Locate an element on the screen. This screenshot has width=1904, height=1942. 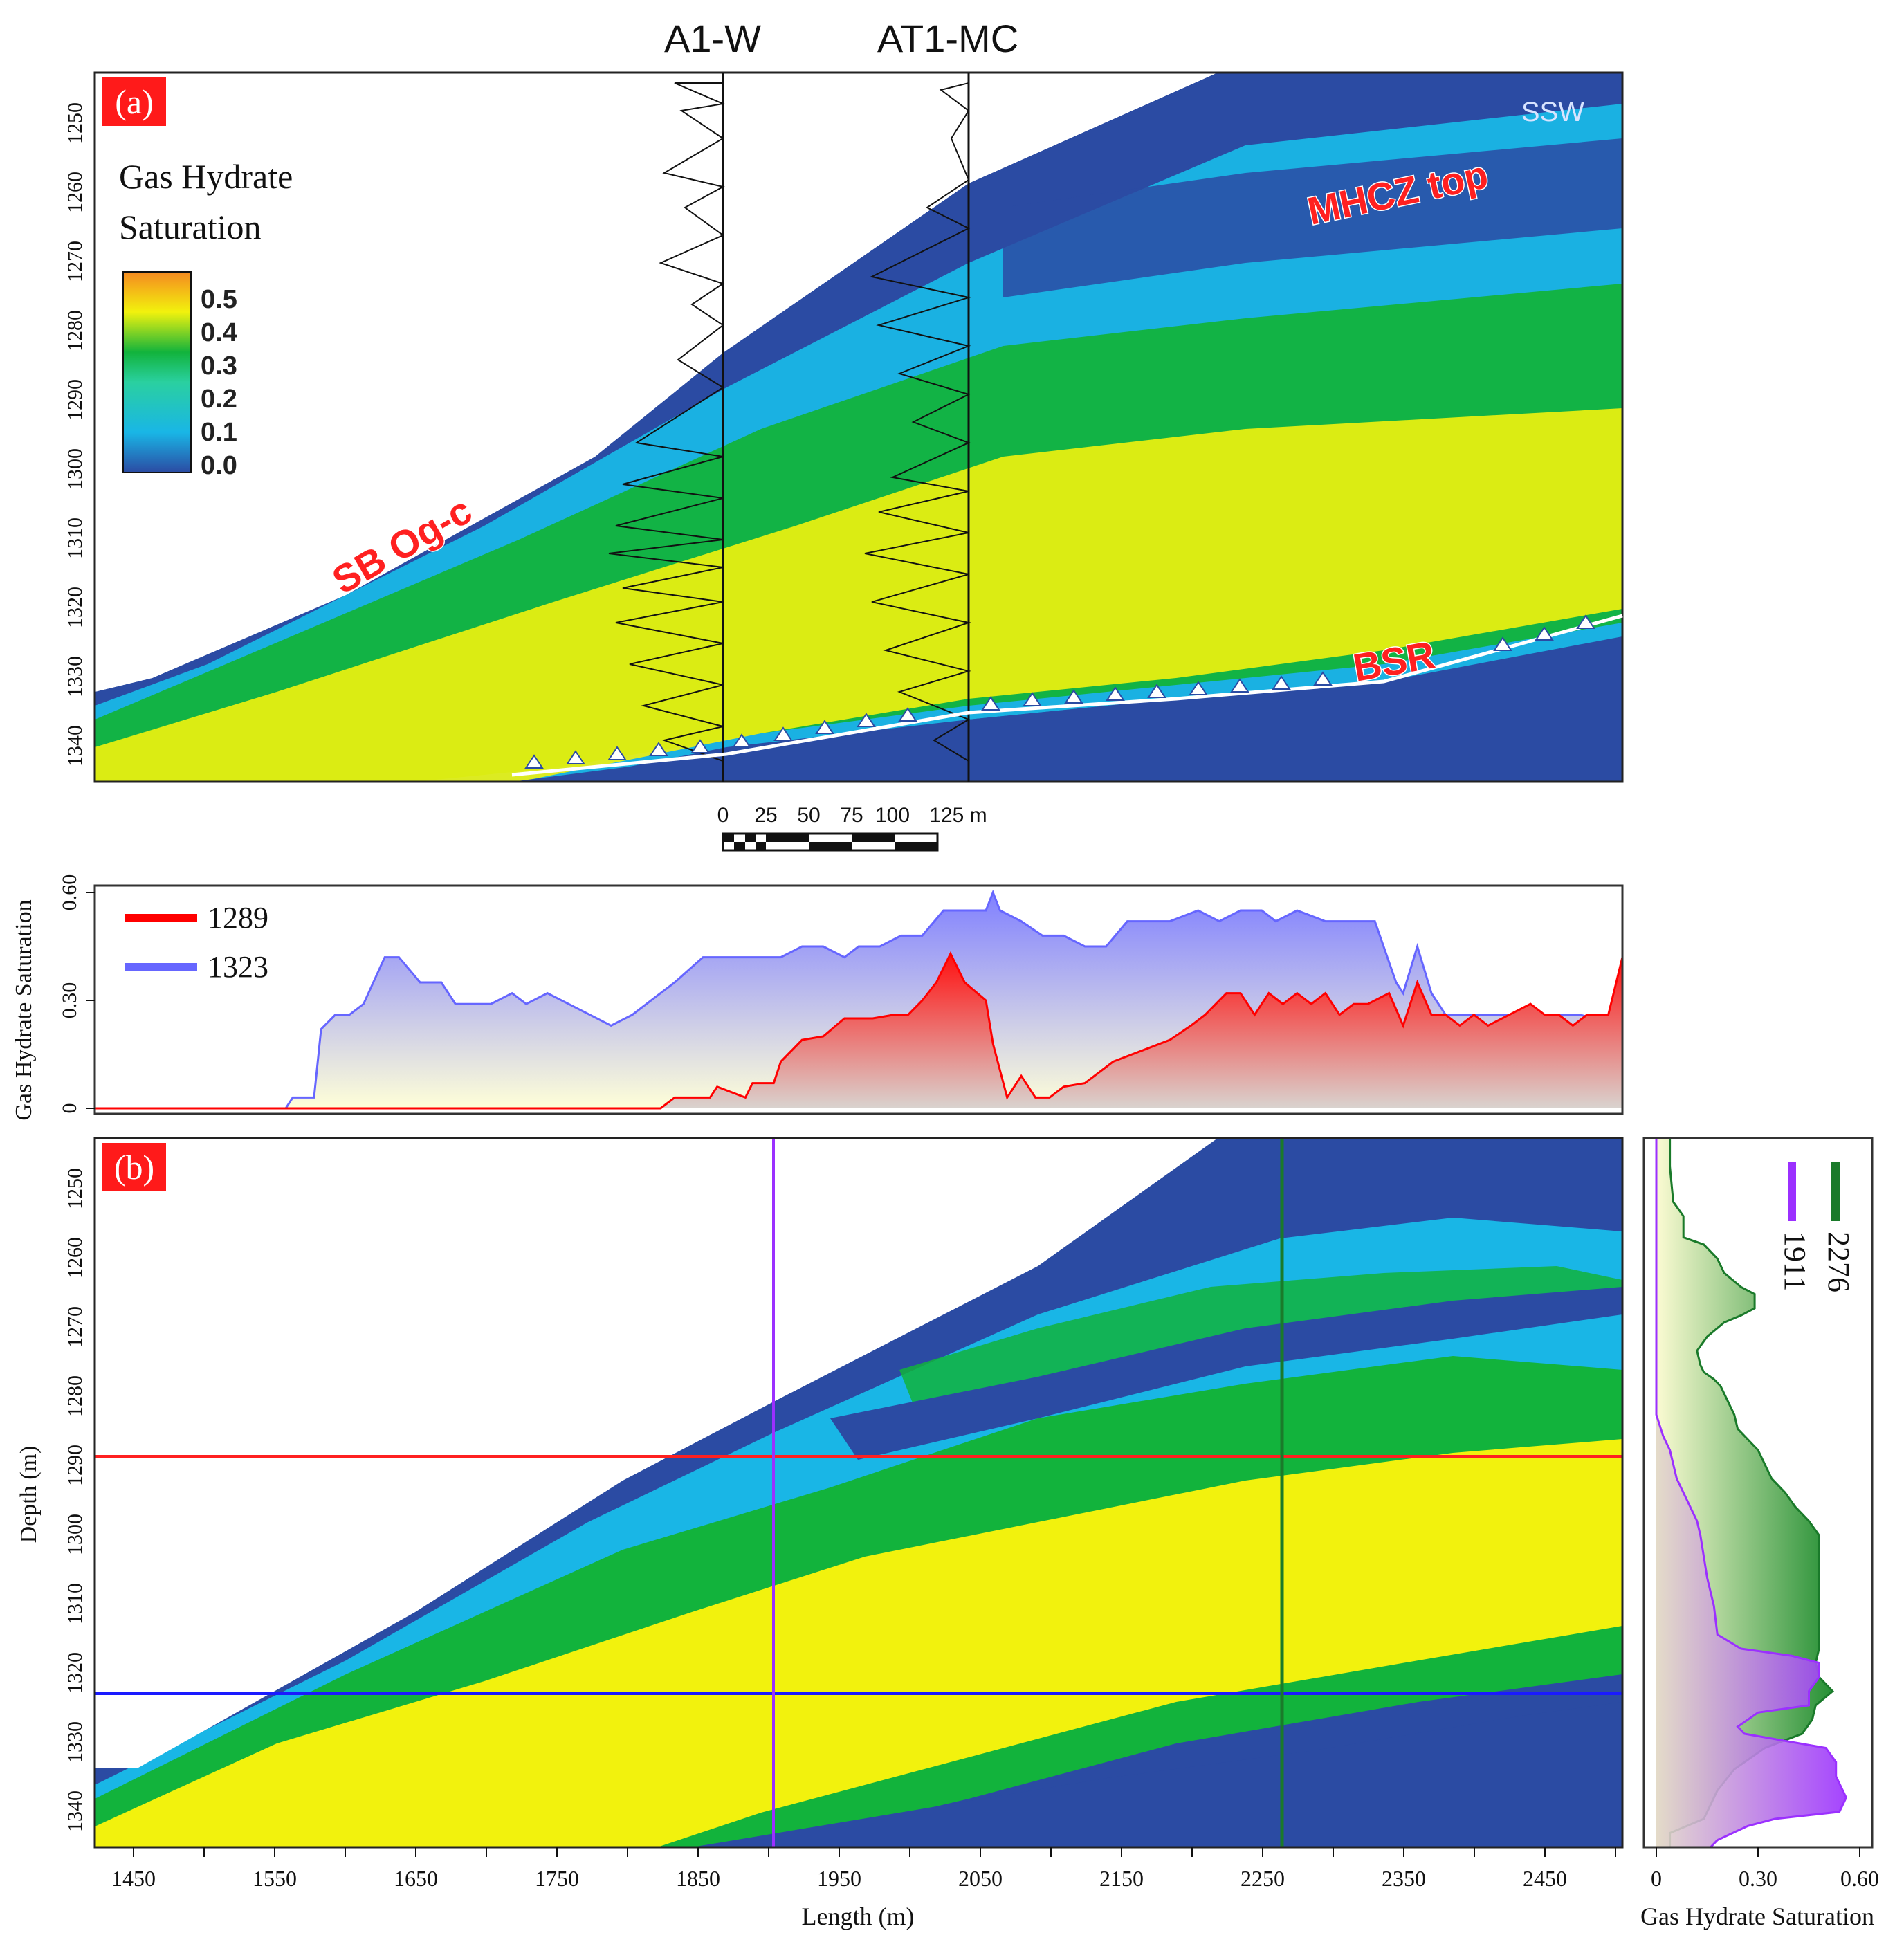
panel-a-depth-tick: 1290 is located at coordinates (75, 400).